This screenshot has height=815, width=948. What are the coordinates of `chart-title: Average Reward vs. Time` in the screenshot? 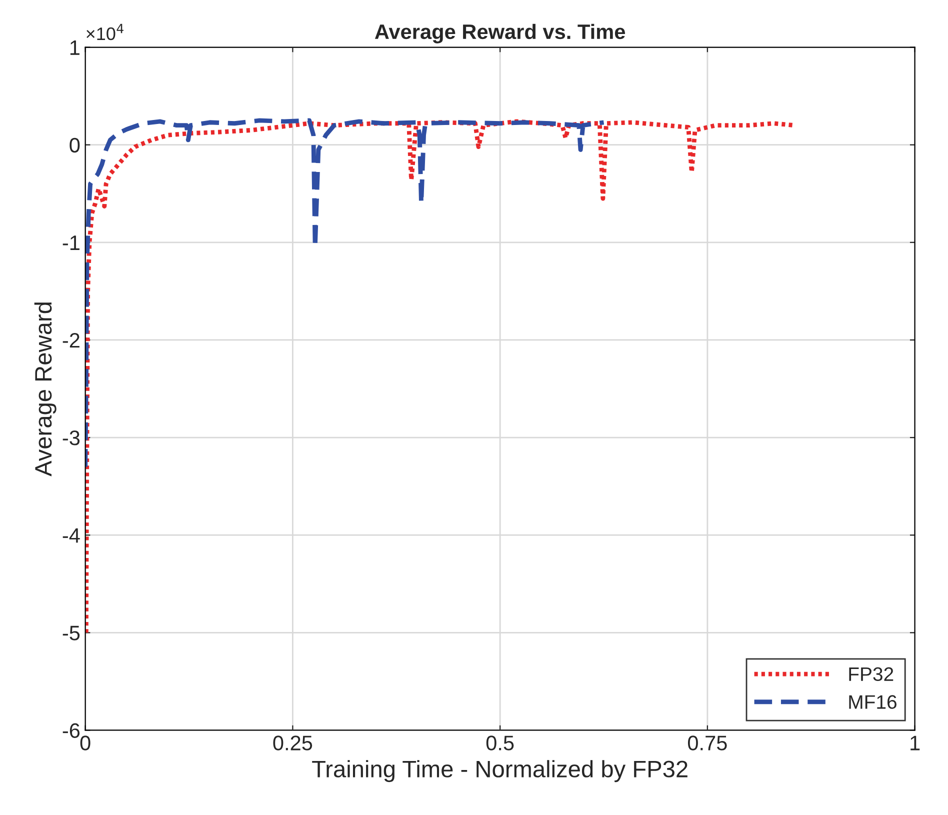 It's located at (500, 34).